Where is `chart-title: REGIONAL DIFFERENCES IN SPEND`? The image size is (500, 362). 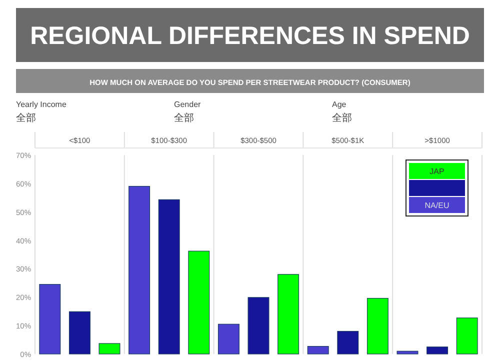
chart-title: REGIONAL DIFFERENCES IN SPEND is located at coordinates (250, 36).